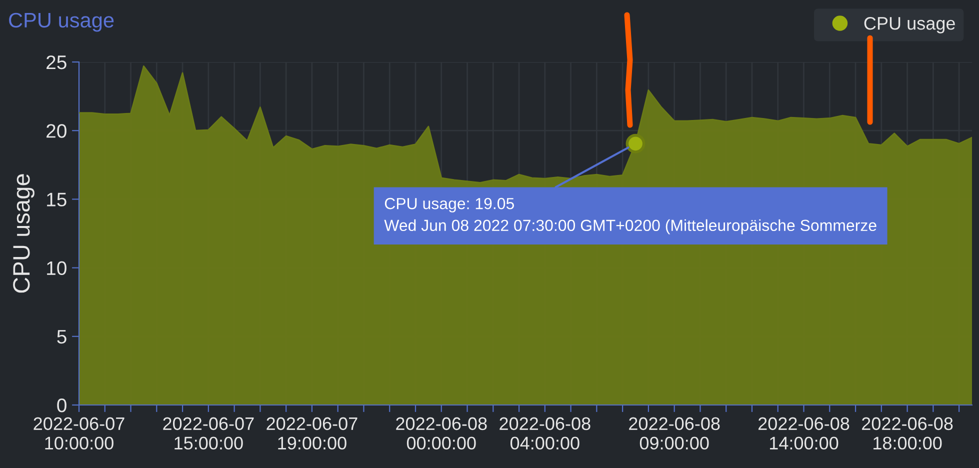 This screenshot has height=468, width=979. What do you see at coordinates (56, 62) in the screenshot?
I see `y-tick-label: 25` at bounding box center [56, 62].